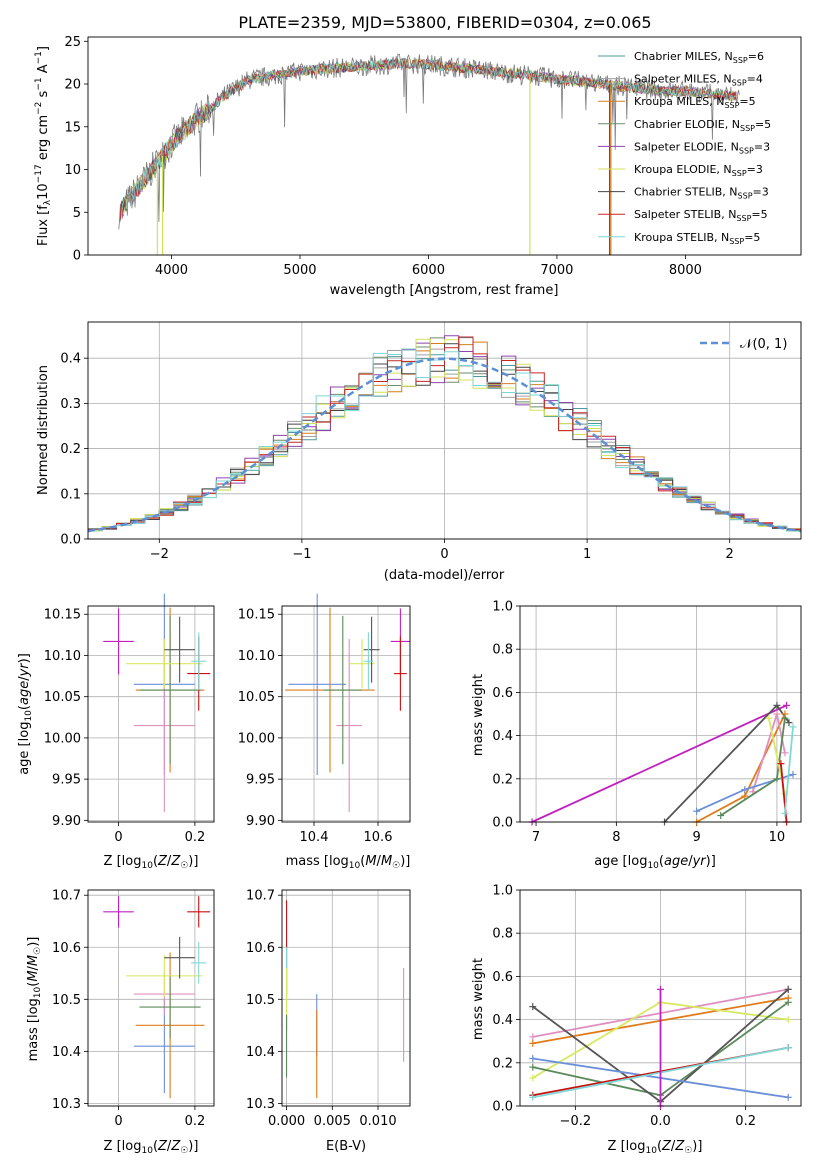 Image resolution: width=819 pixels, height=1170 pixels. I want to click on mass-vs-z-xlabel: Z [log10(Z/Z☉)], so click(151, 1147).